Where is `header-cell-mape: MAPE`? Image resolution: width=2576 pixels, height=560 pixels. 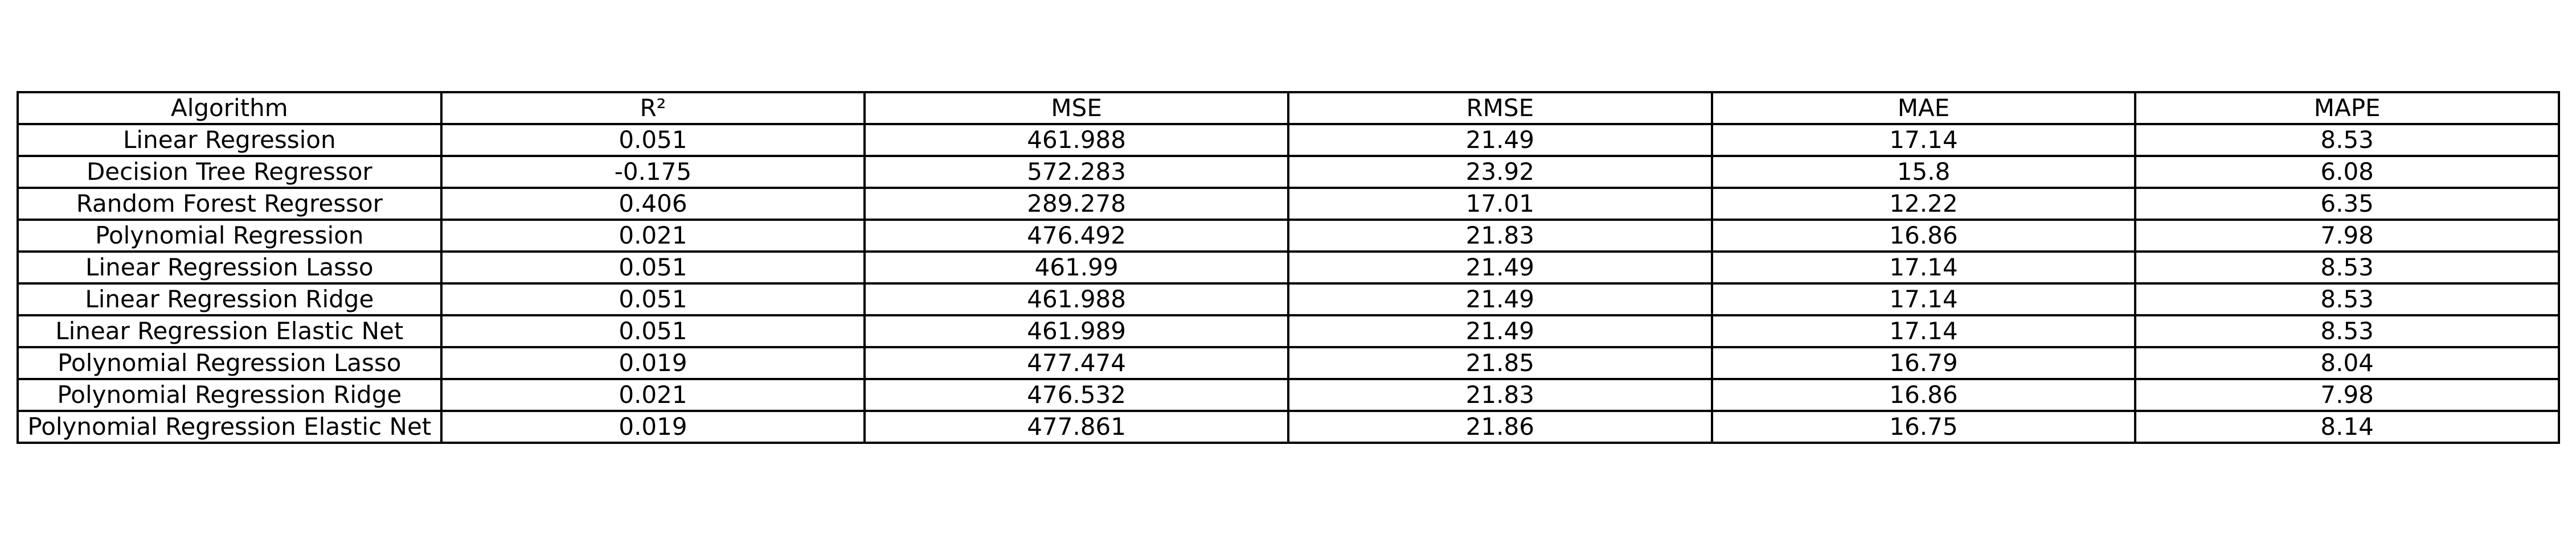 header-cell-mape: MAPE is located at coordinates (2347, 108).